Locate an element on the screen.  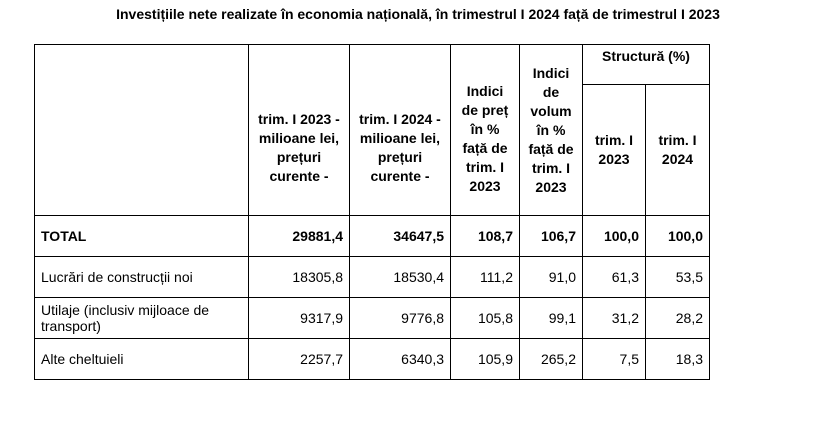
cell-value: 9317,9 is located at coordinates (299, 318).